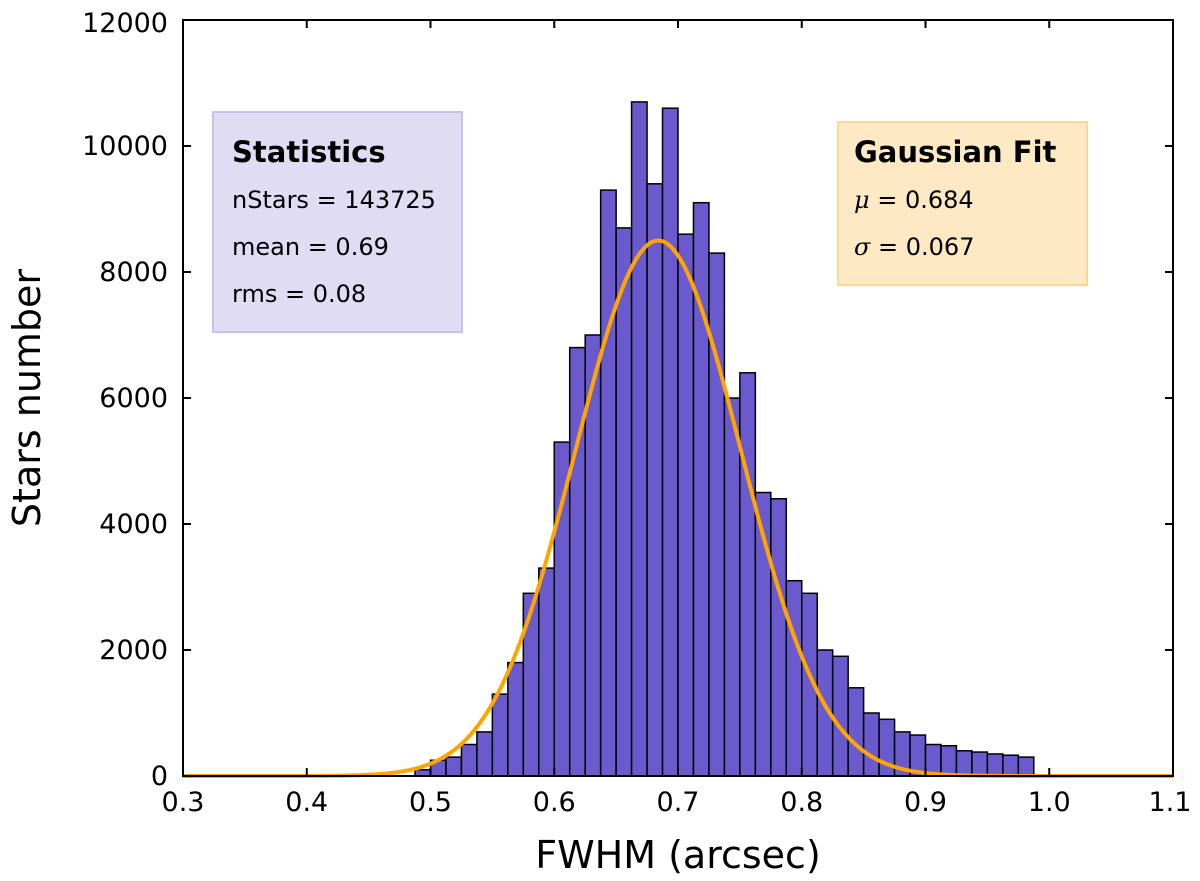  Describe the element at coordinates (27, 398) in the screenshot. I see `y-axis-title: Stars number` at that location.